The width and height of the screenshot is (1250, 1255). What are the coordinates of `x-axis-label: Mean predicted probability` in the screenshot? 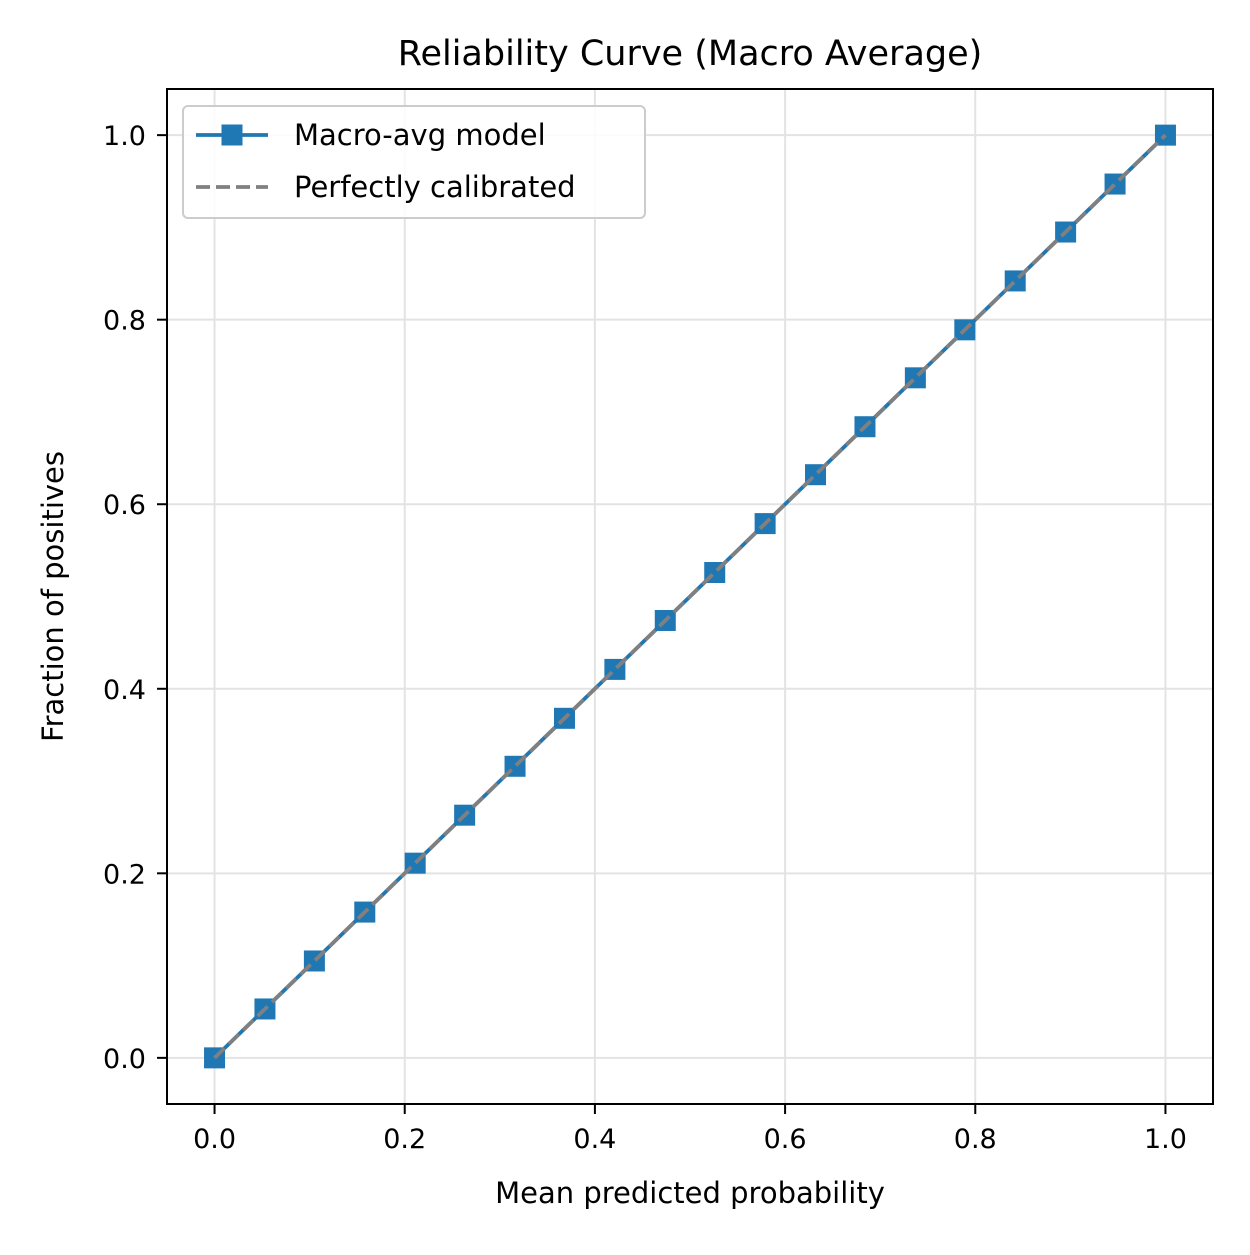 It's located at (690, 1193).